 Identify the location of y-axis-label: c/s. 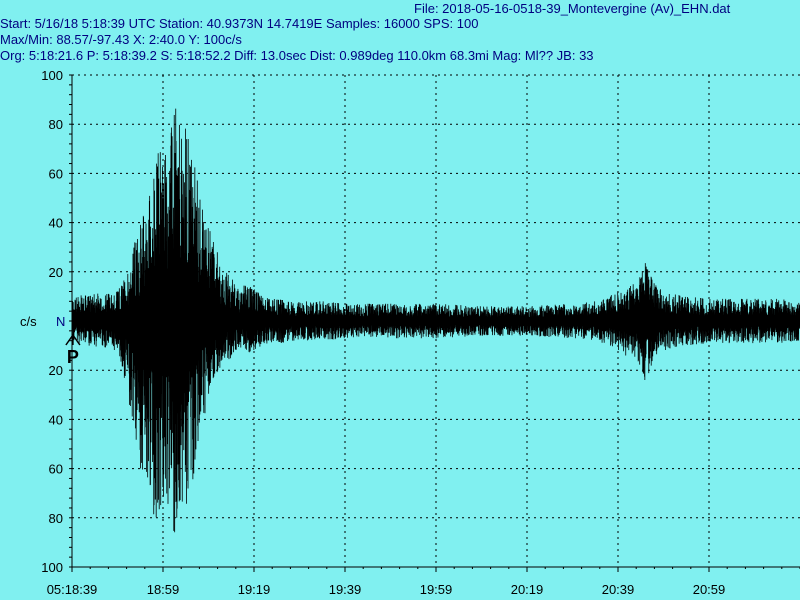
(28, 321).